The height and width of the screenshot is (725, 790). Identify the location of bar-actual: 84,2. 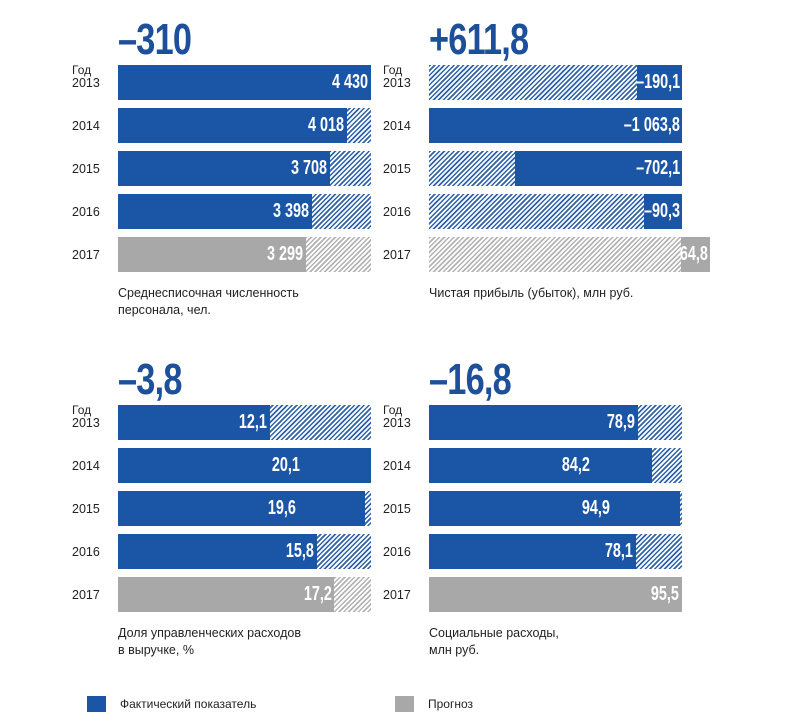
(555, 465).